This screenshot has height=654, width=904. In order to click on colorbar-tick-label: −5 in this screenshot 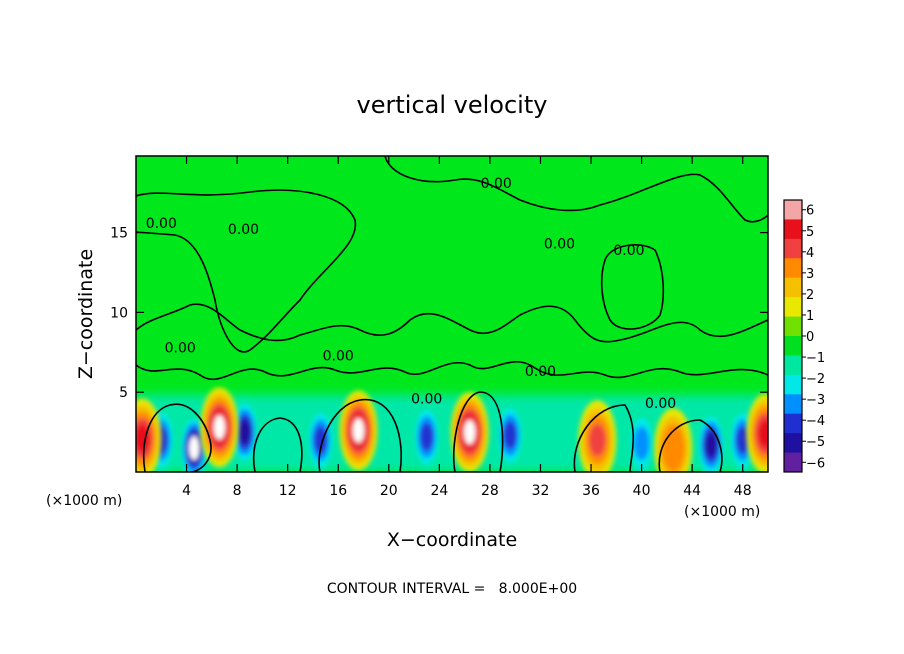, I will do `click(815, 442)`.